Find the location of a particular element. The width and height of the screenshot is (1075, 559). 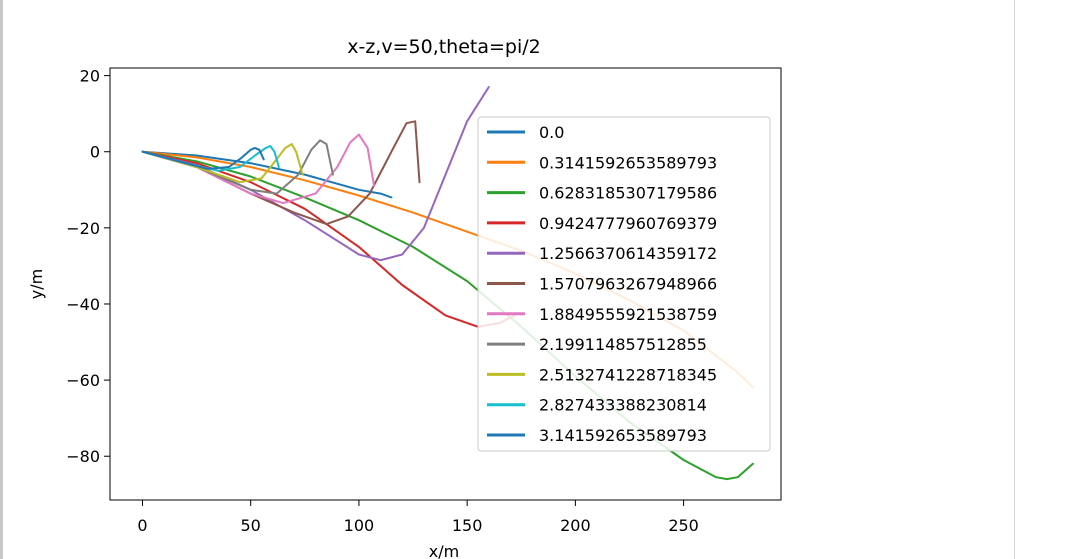

legend-label: 0.6283185307179586 is located at coordinates (628, 193).